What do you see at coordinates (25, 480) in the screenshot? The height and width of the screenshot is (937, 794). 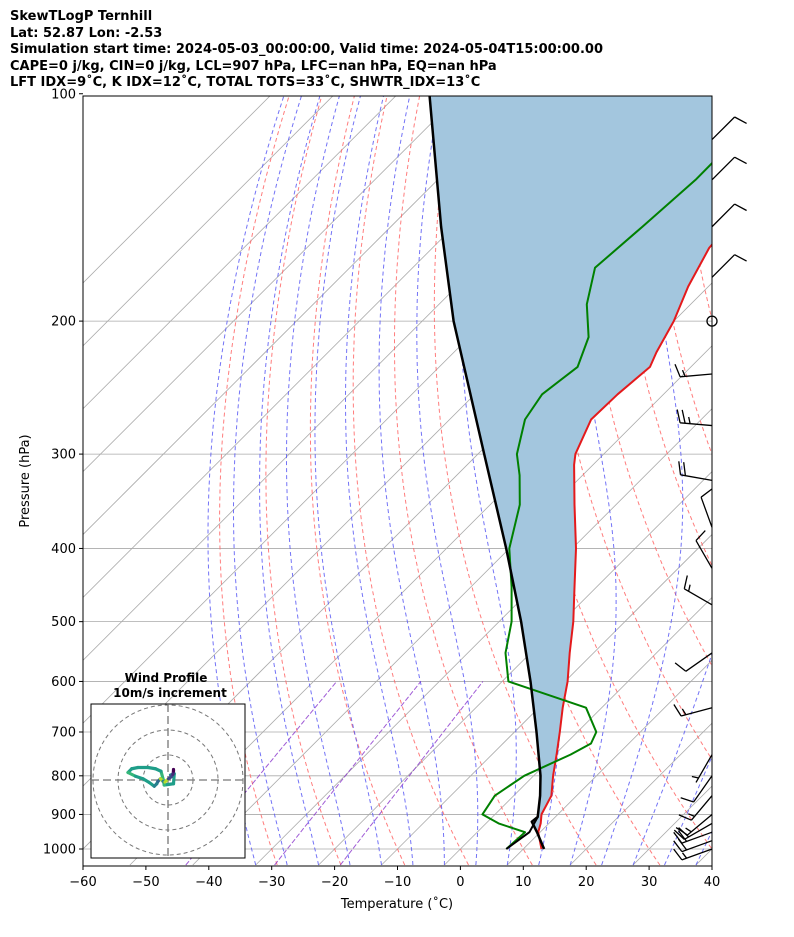 I see `y-axis-label: Pressure (hPa)` at bounding box center [25, 480].